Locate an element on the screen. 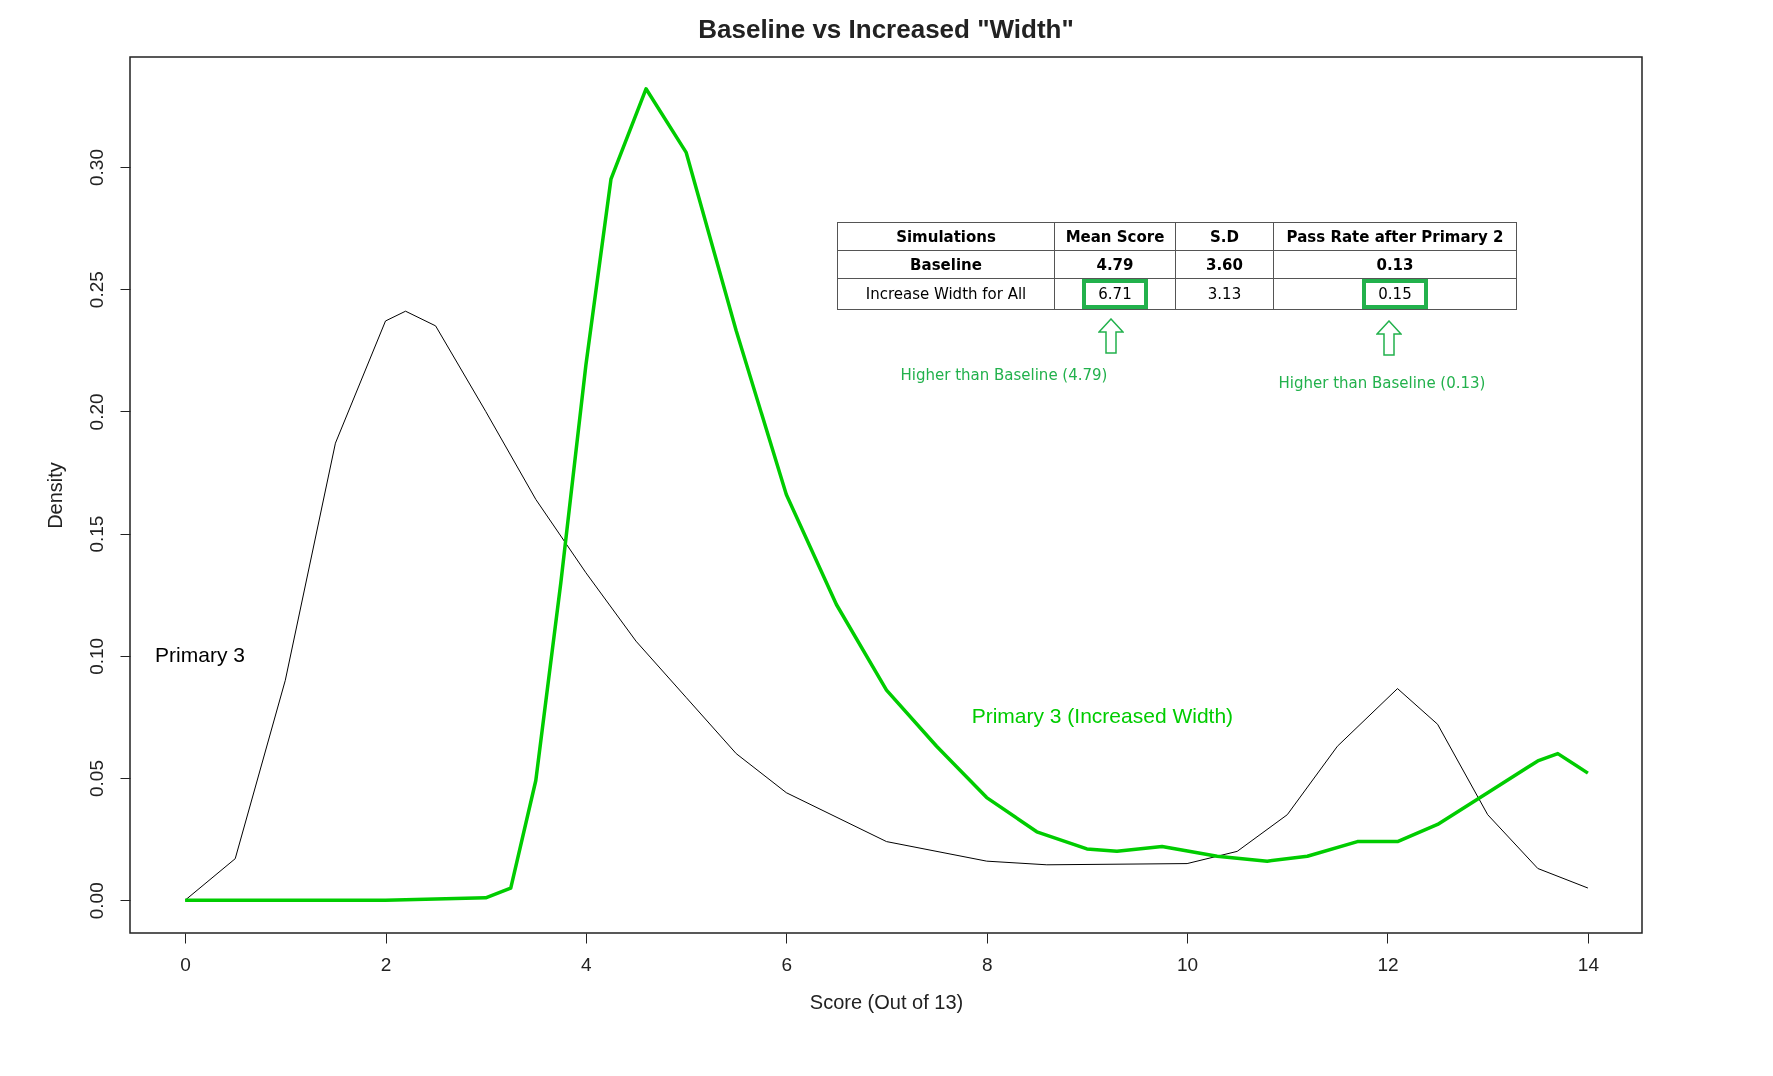 This screenshot has height=1076, width=1773. annotation: Increase Width for All is located at coordinates (946, 294).